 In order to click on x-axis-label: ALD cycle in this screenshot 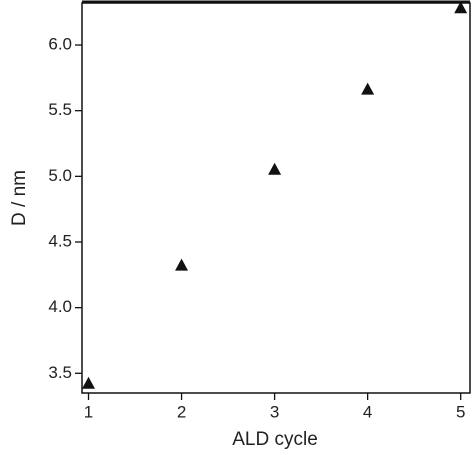, I will do `click(275, 439)`.